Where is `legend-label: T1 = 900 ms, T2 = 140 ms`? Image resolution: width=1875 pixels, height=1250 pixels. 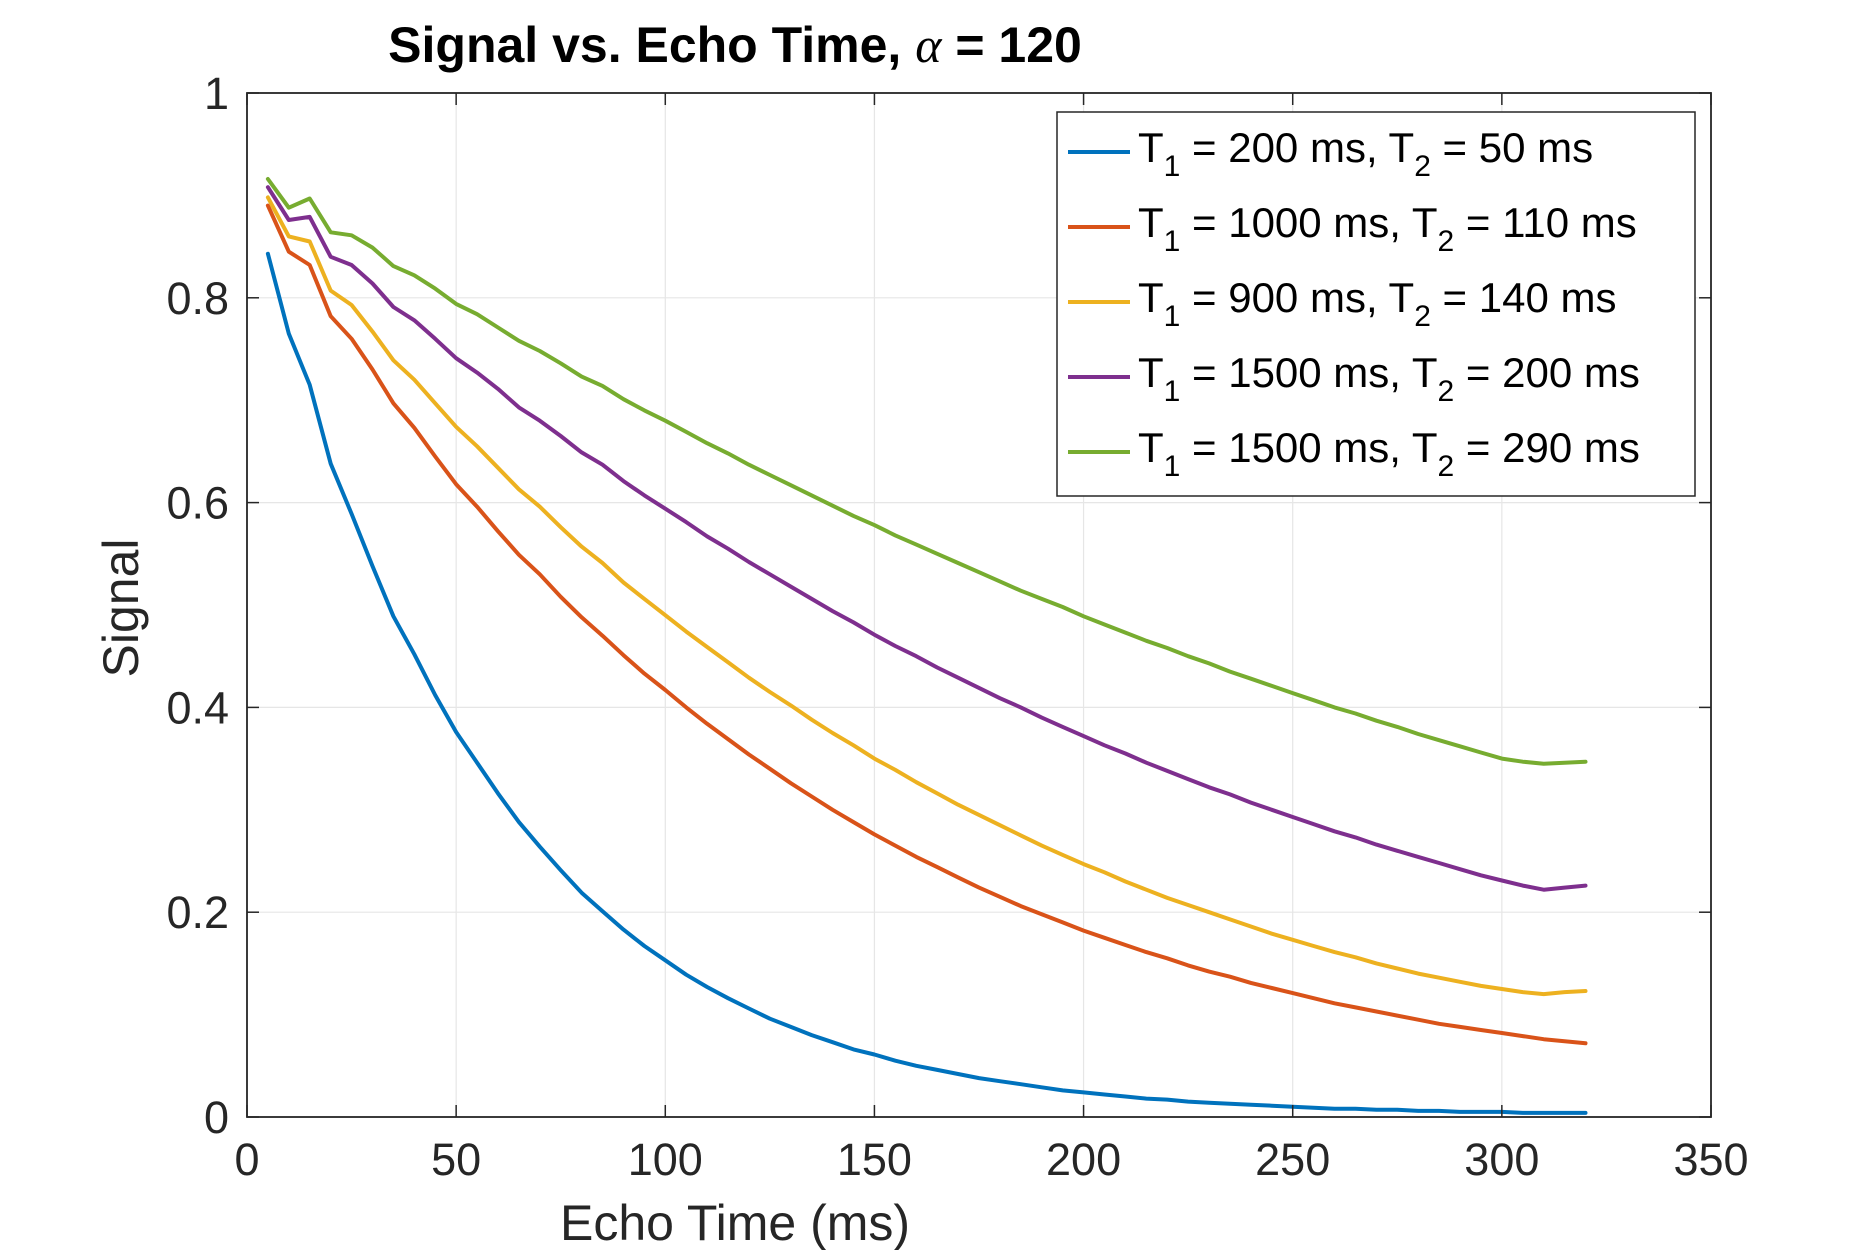
legend-label: T1 = 900 ms, T2 = 140 ms is located at coordinates (1377, 303).